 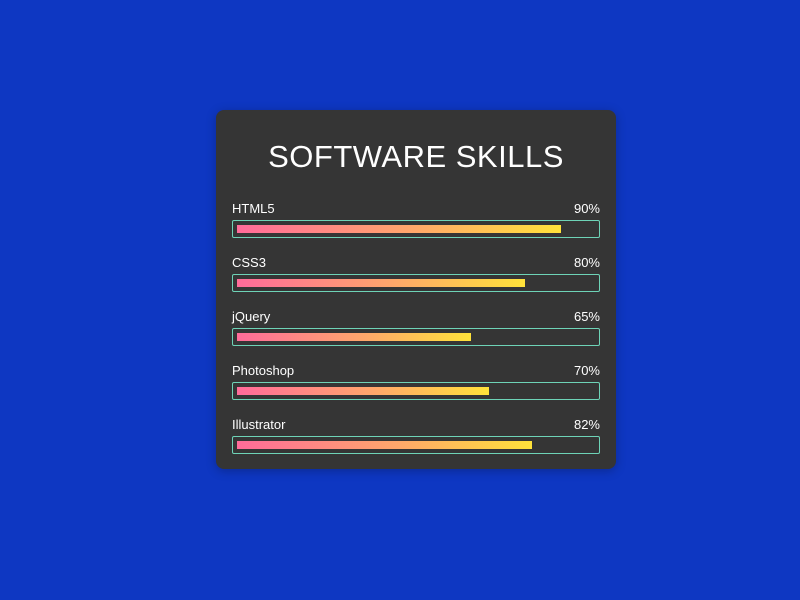 What do you see at coordinates (416, 317) in the screenshot?
I see `skill-header: jQuery 65%` at bounding box center [416, 317].